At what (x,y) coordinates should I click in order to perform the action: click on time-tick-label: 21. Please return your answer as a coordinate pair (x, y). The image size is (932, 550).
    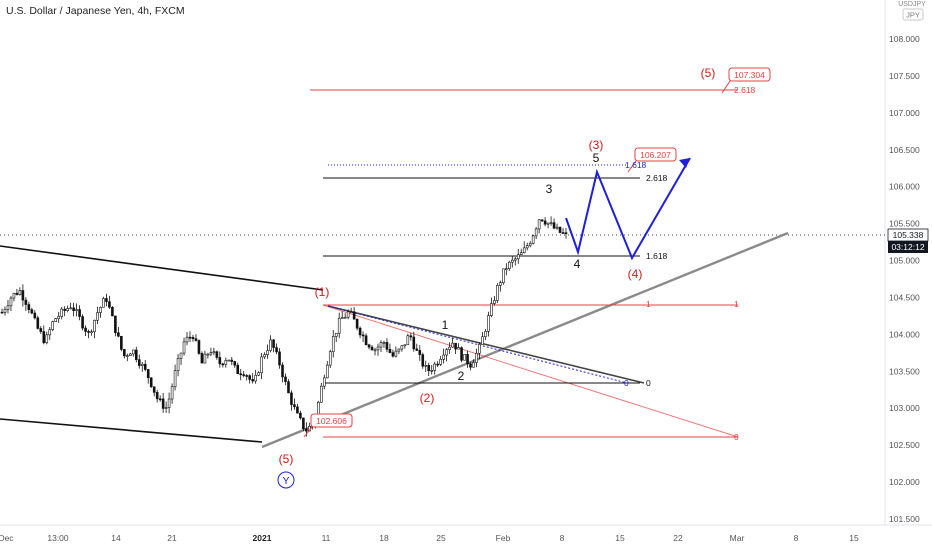
    Looking at the image, I should click on (172, 538).